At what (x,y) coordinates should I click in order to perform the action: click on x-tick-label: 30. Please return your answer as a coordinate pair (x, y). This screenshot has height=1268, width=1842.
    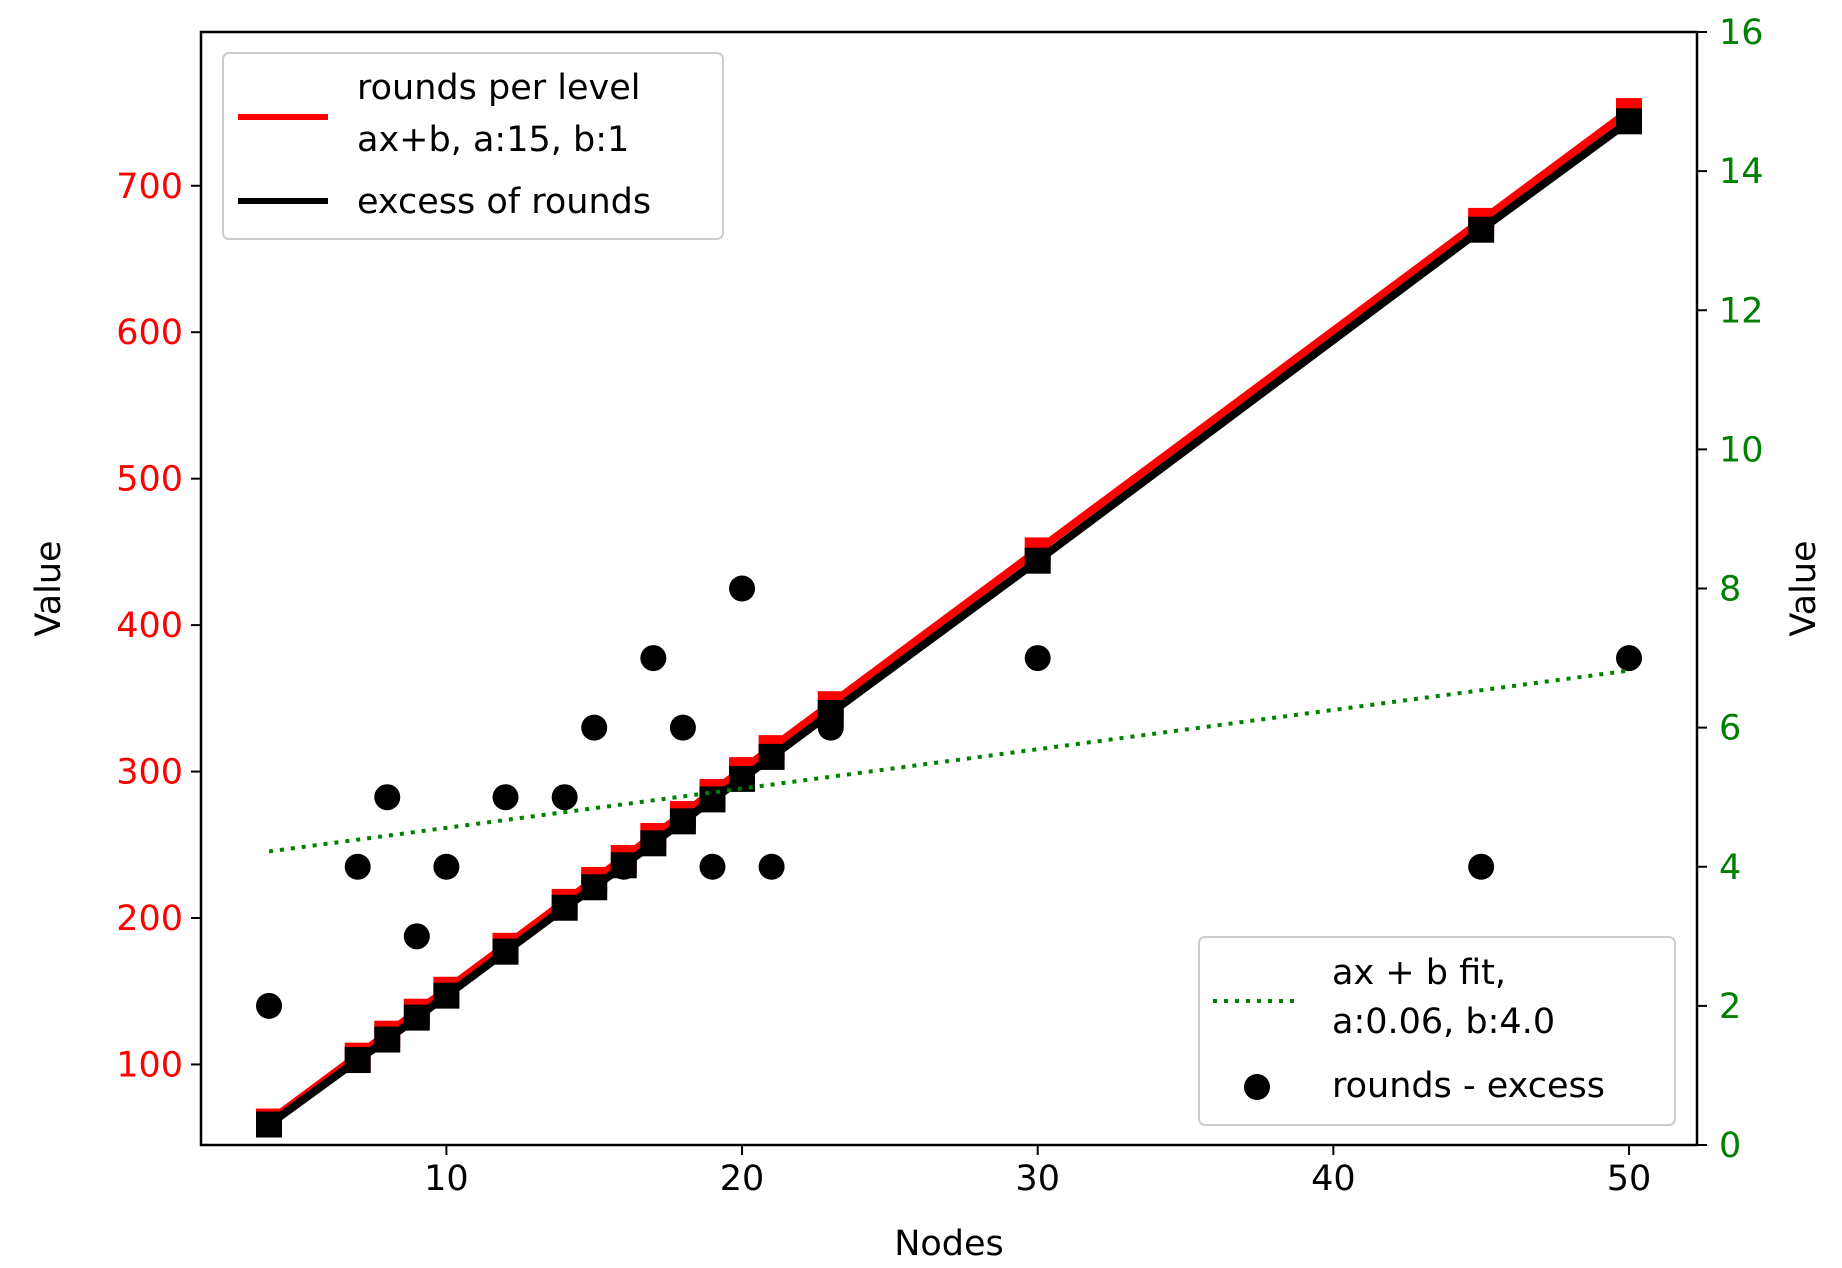
    Looking at the image, I should click on (1037, 1179).